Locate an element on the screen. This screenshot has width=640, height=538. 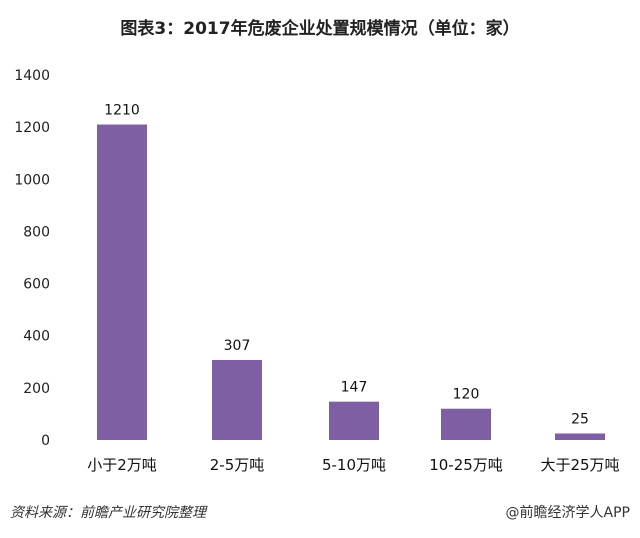
data-label: 147 is located at coordinates (354, 388).